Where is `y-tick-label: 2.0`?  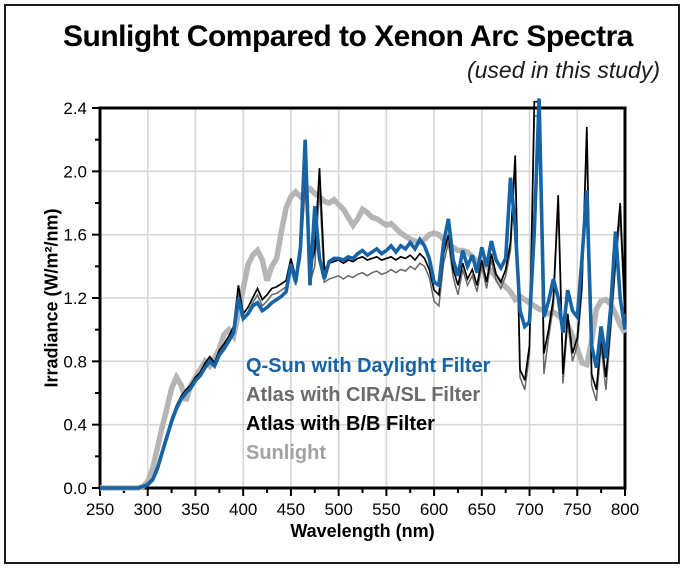
y-tick-label: 2.0 is located at coordinates (75, 171).